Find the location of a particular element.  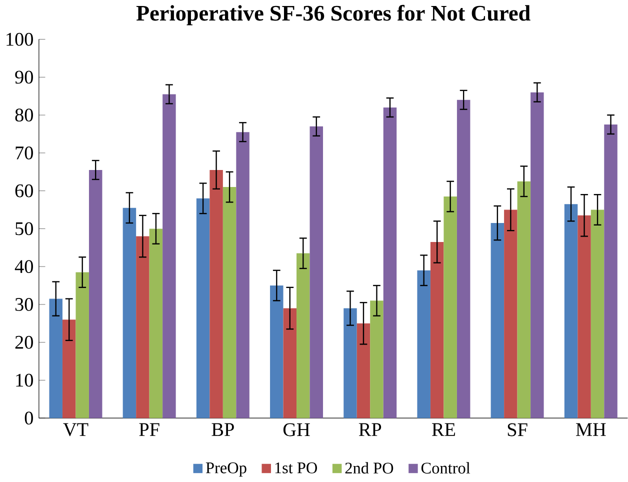

legend-label: Control is located at coordinates (445, 468).